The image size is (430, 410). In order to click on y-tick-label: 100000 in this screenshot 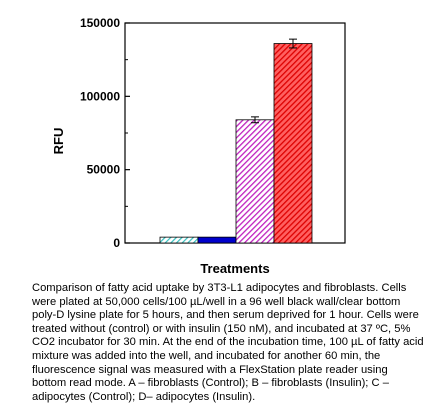, I will do `click(100, 96)`.